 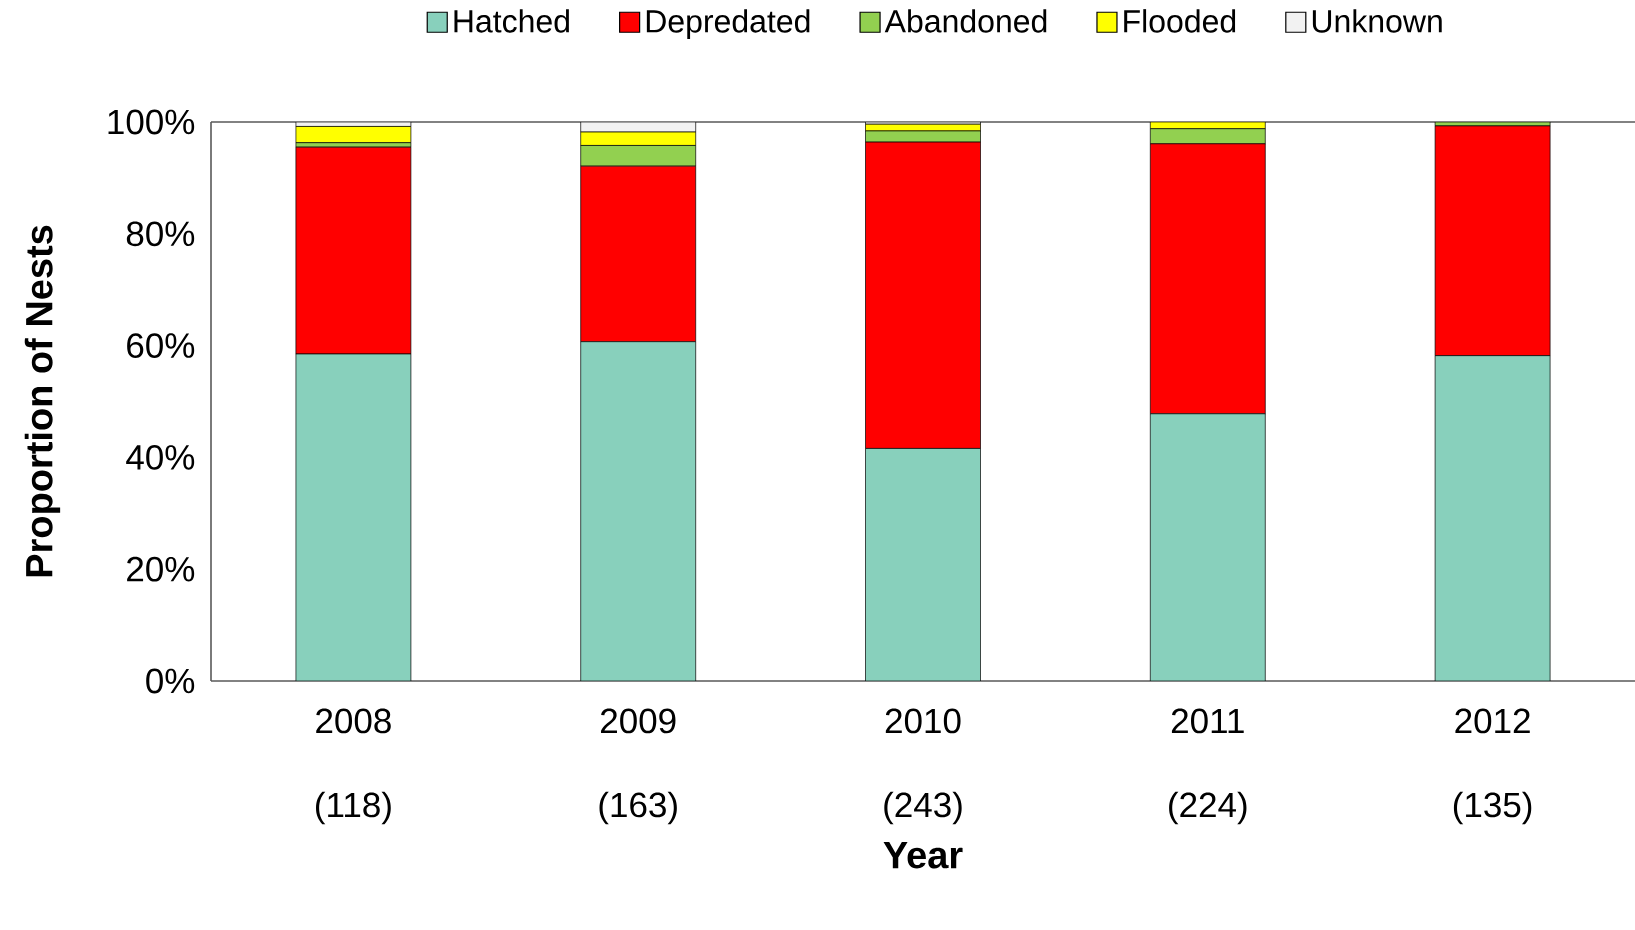 What do you see at coordinates (353, 135) in the screenshot?
I see `bar` at bounding box center [353, 135].